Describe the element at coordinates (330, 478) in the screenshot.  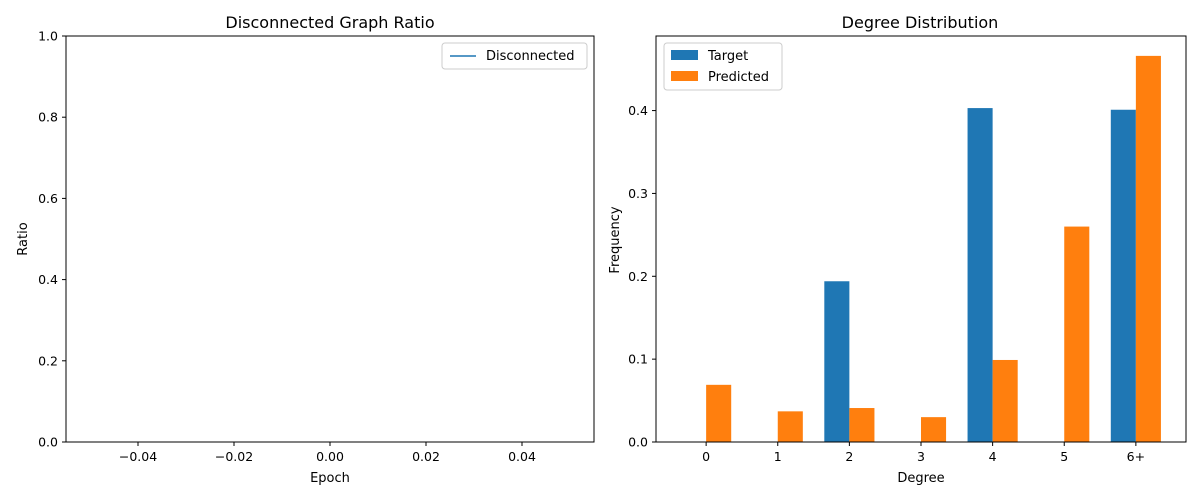
I see `x-axis-label: Epoch` at that location.